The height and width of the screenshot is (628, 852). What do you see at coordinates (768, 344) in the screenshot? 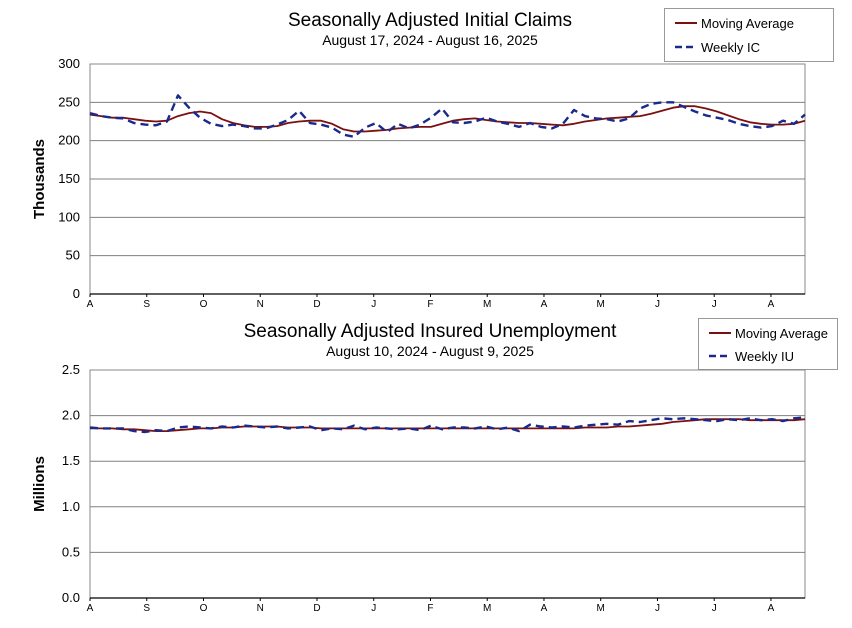
I see `chart2-legend: Moving Average Weekly IU` at bounding box center [768, 344].